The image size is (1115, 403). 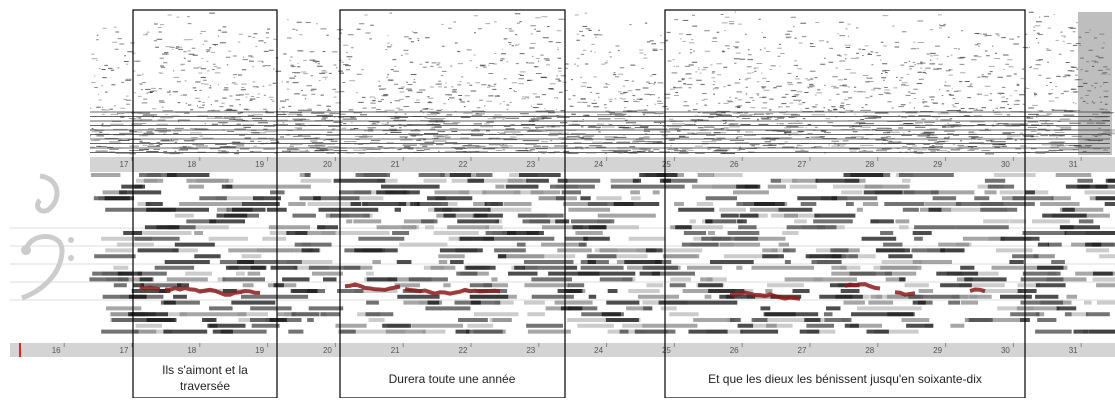 What do you see at coordinates (562, 291) in the screenshot?
I see `pitch-contour` at bounding box center [562, 291].